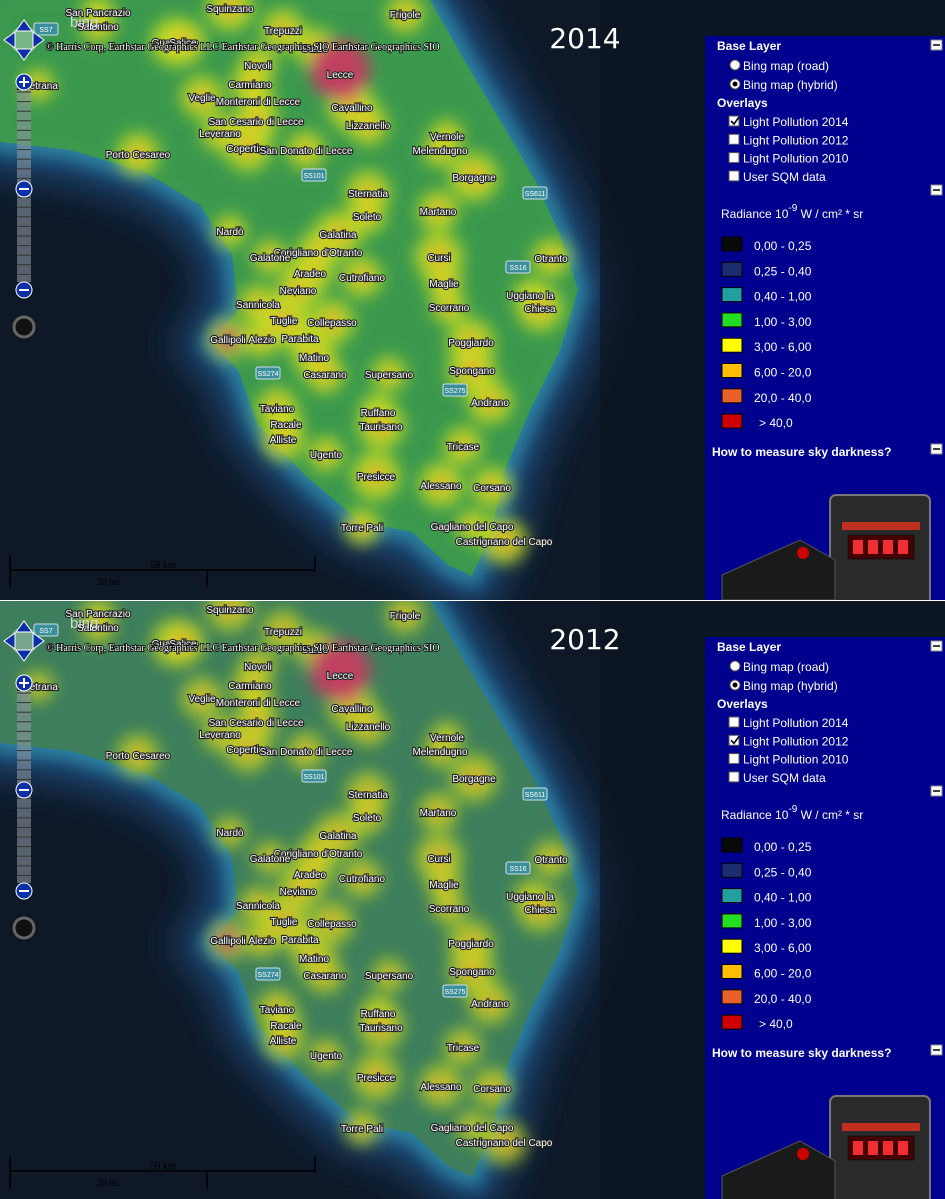 This screenshot has width=945, height=1199. Describe the element at coordinates (535, 795) in the screenshot. I see `road-label: SS611` at that location.